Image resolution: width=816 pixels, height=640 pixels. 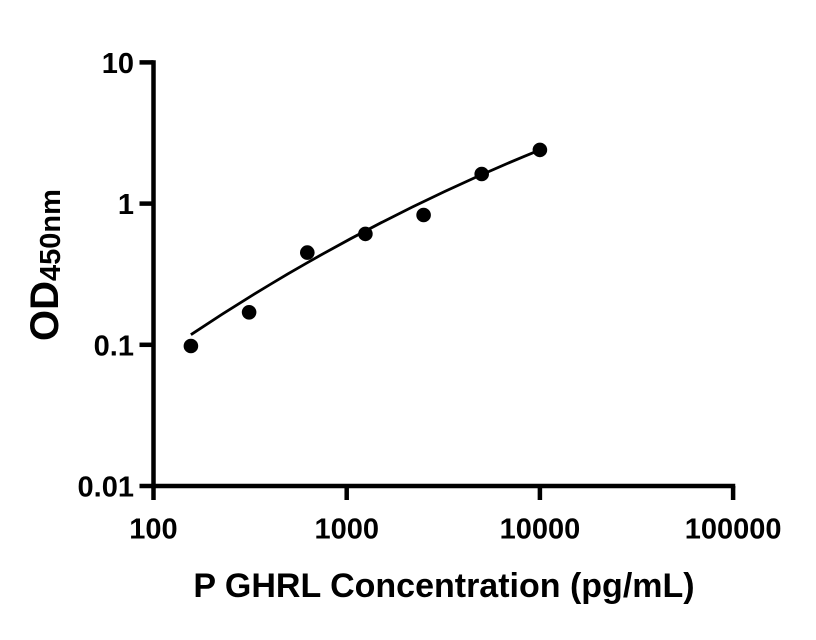 I want to click on y-tick-label: 0.01, so click(x=106, y=488).